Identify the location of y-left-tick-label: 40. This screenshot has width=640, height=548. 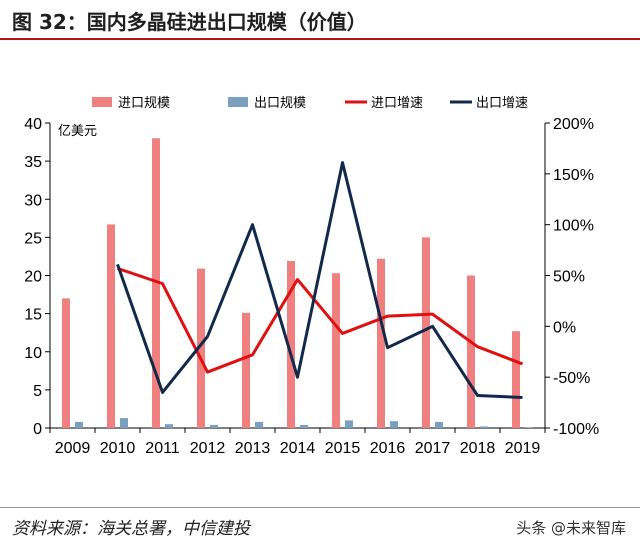
(33, 124).